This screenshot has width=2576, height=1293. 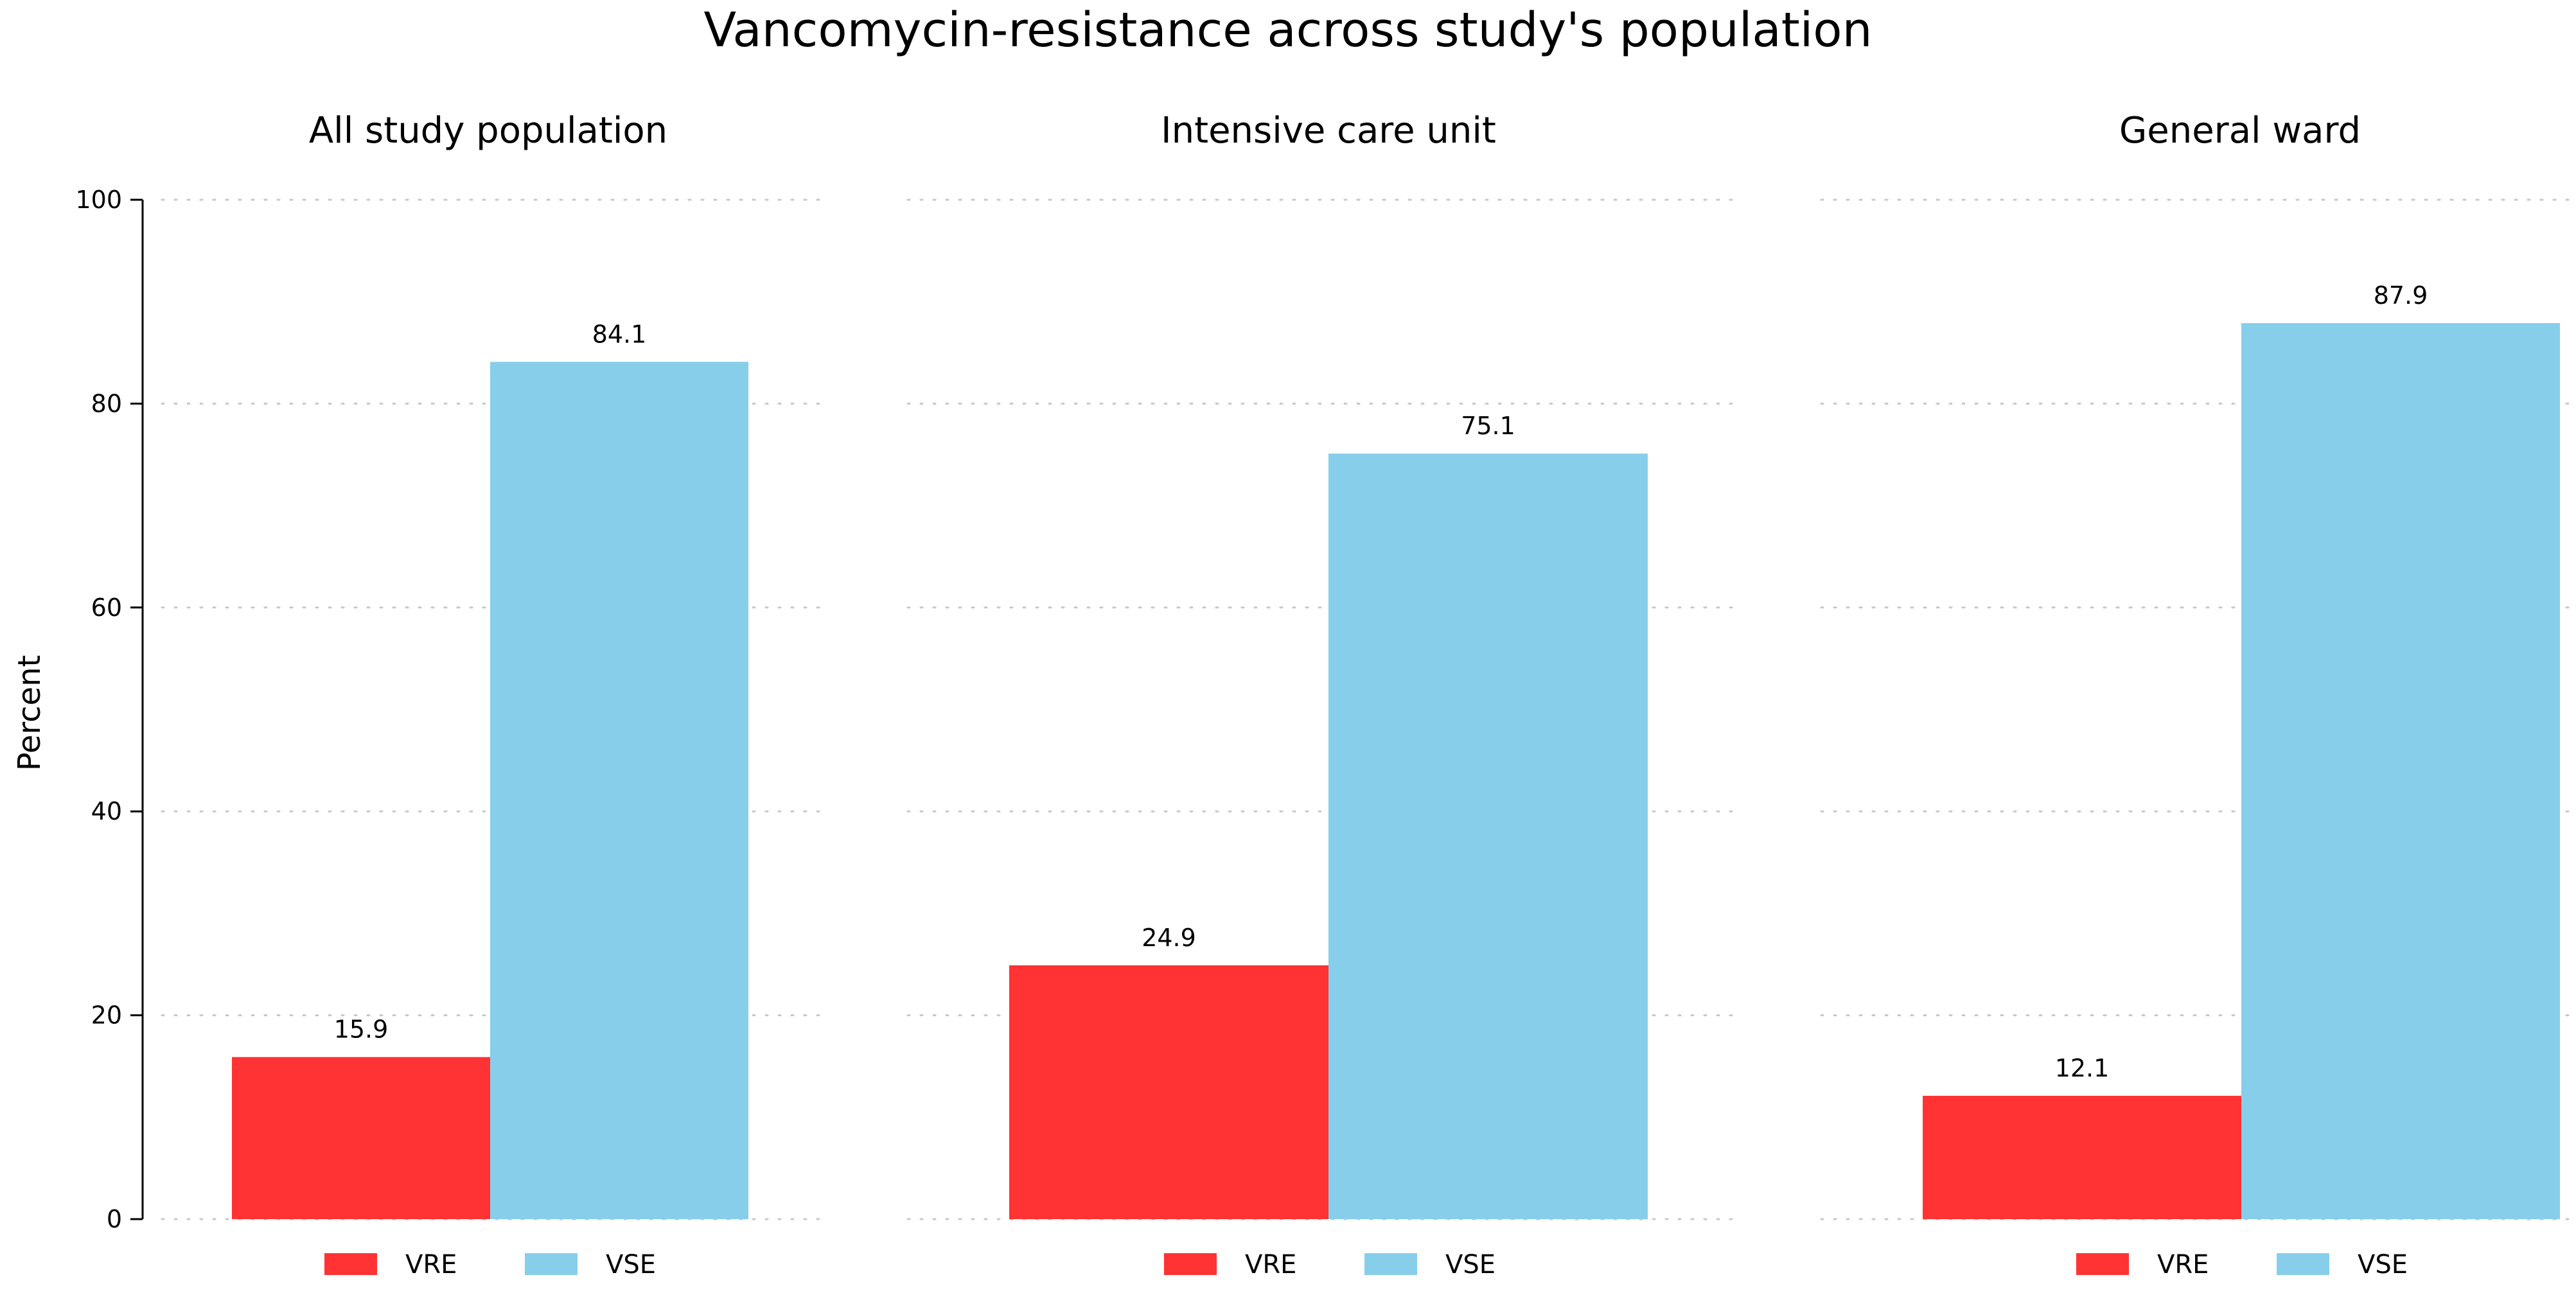 I want to click on data-label-vre: 24.9, so click(x=1169, y=938).